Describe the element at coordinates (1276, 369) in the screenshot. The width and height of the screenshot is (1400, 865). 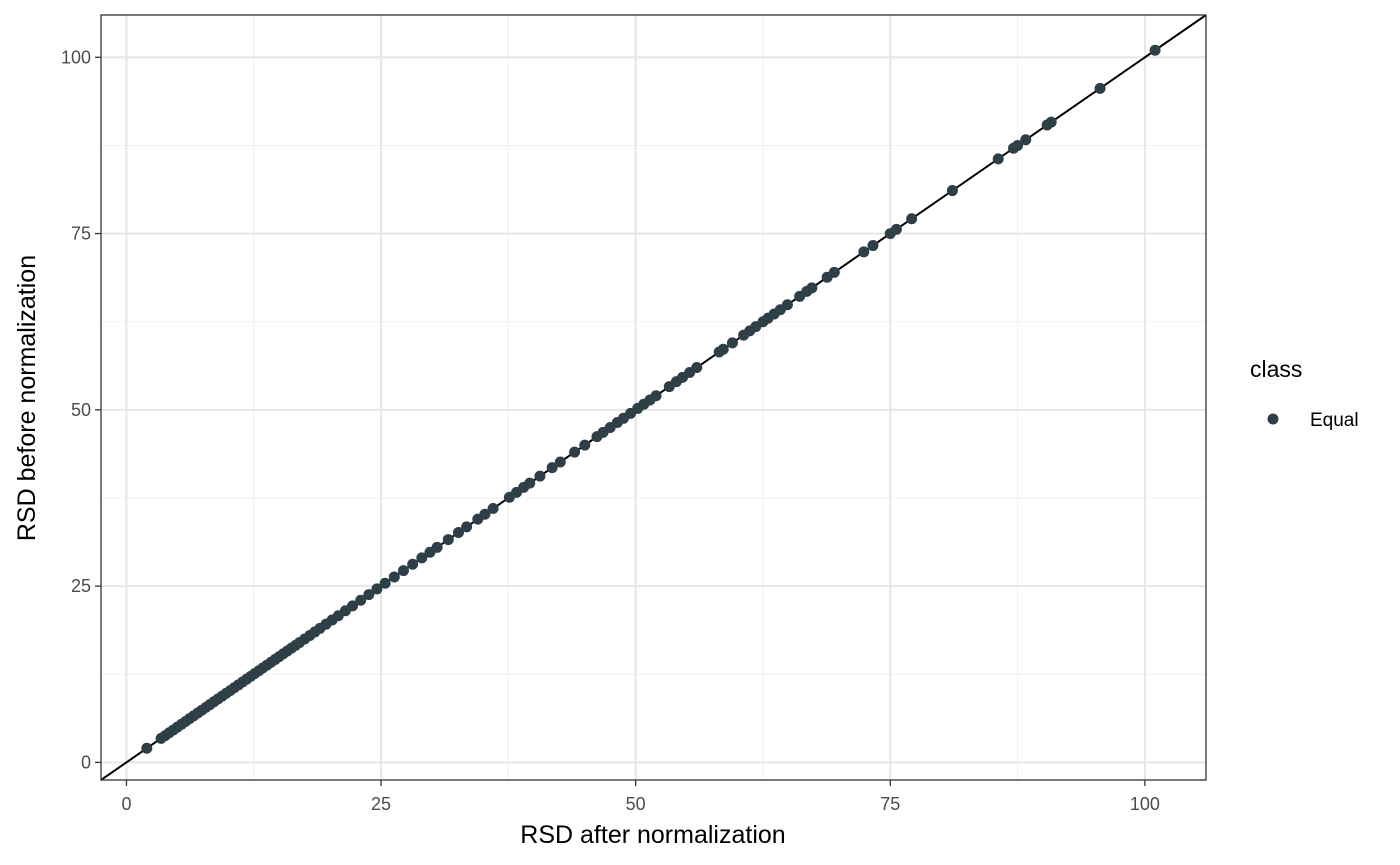
I see `legend-title: class` at that location.